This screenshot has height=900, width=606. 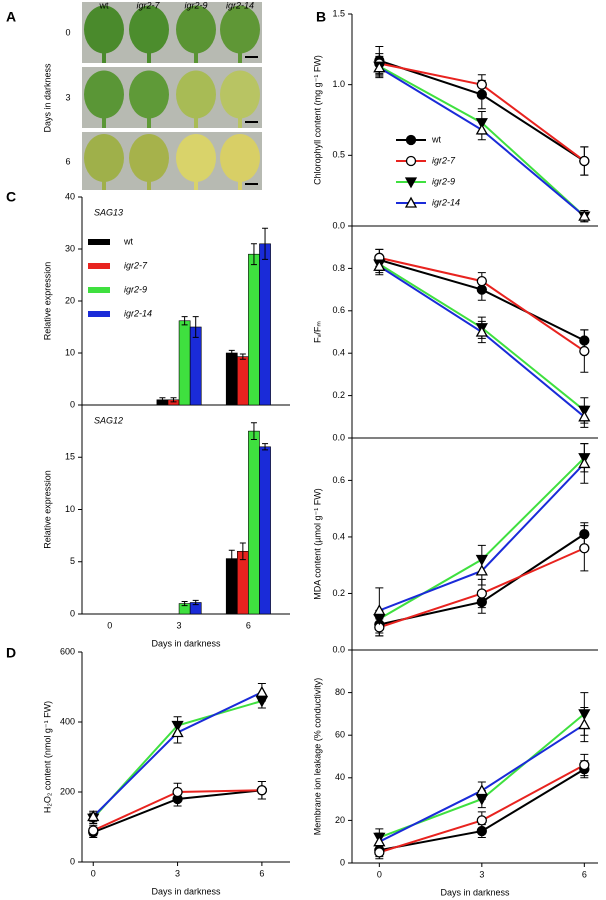 I want to click on y-tick-label: 400, so click(x=67, y=721).